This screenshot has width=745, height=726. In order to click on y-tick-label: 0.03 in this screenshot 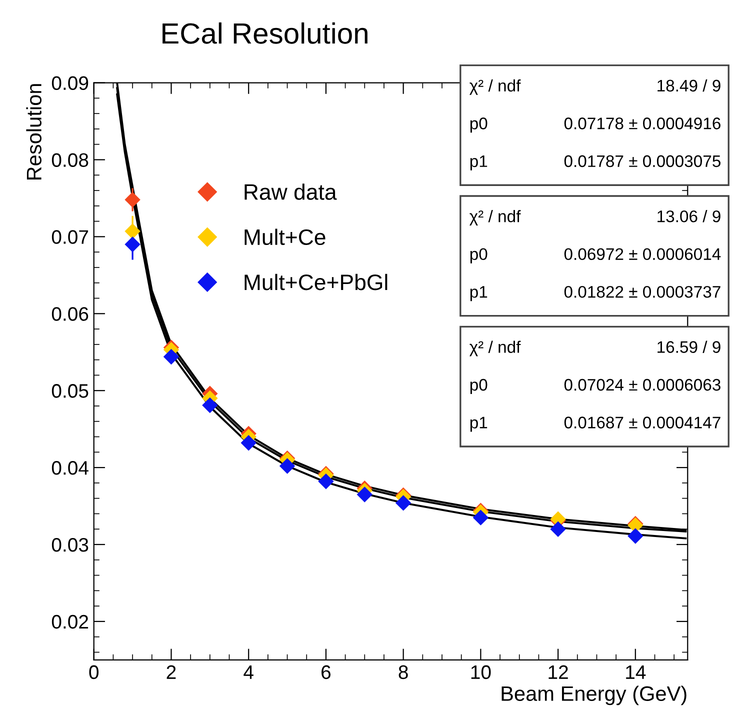, I will do `click(70, 545)`.